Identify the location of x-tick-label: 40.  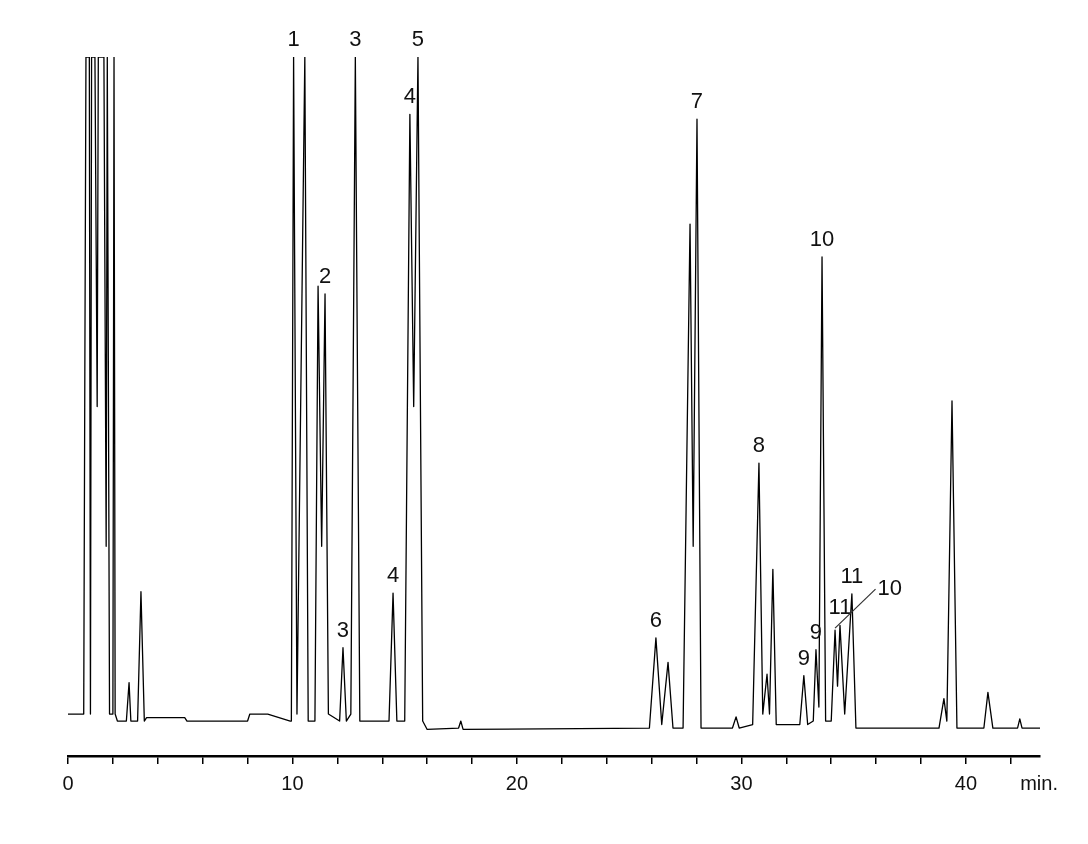
(966, 782).